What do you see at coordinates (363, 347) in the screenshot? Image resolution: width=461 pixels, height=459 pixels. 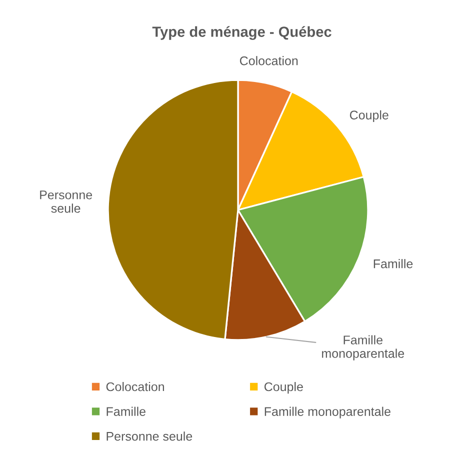 I see `slice-label: Famille monoparentale` at bounding box center [363, 347].